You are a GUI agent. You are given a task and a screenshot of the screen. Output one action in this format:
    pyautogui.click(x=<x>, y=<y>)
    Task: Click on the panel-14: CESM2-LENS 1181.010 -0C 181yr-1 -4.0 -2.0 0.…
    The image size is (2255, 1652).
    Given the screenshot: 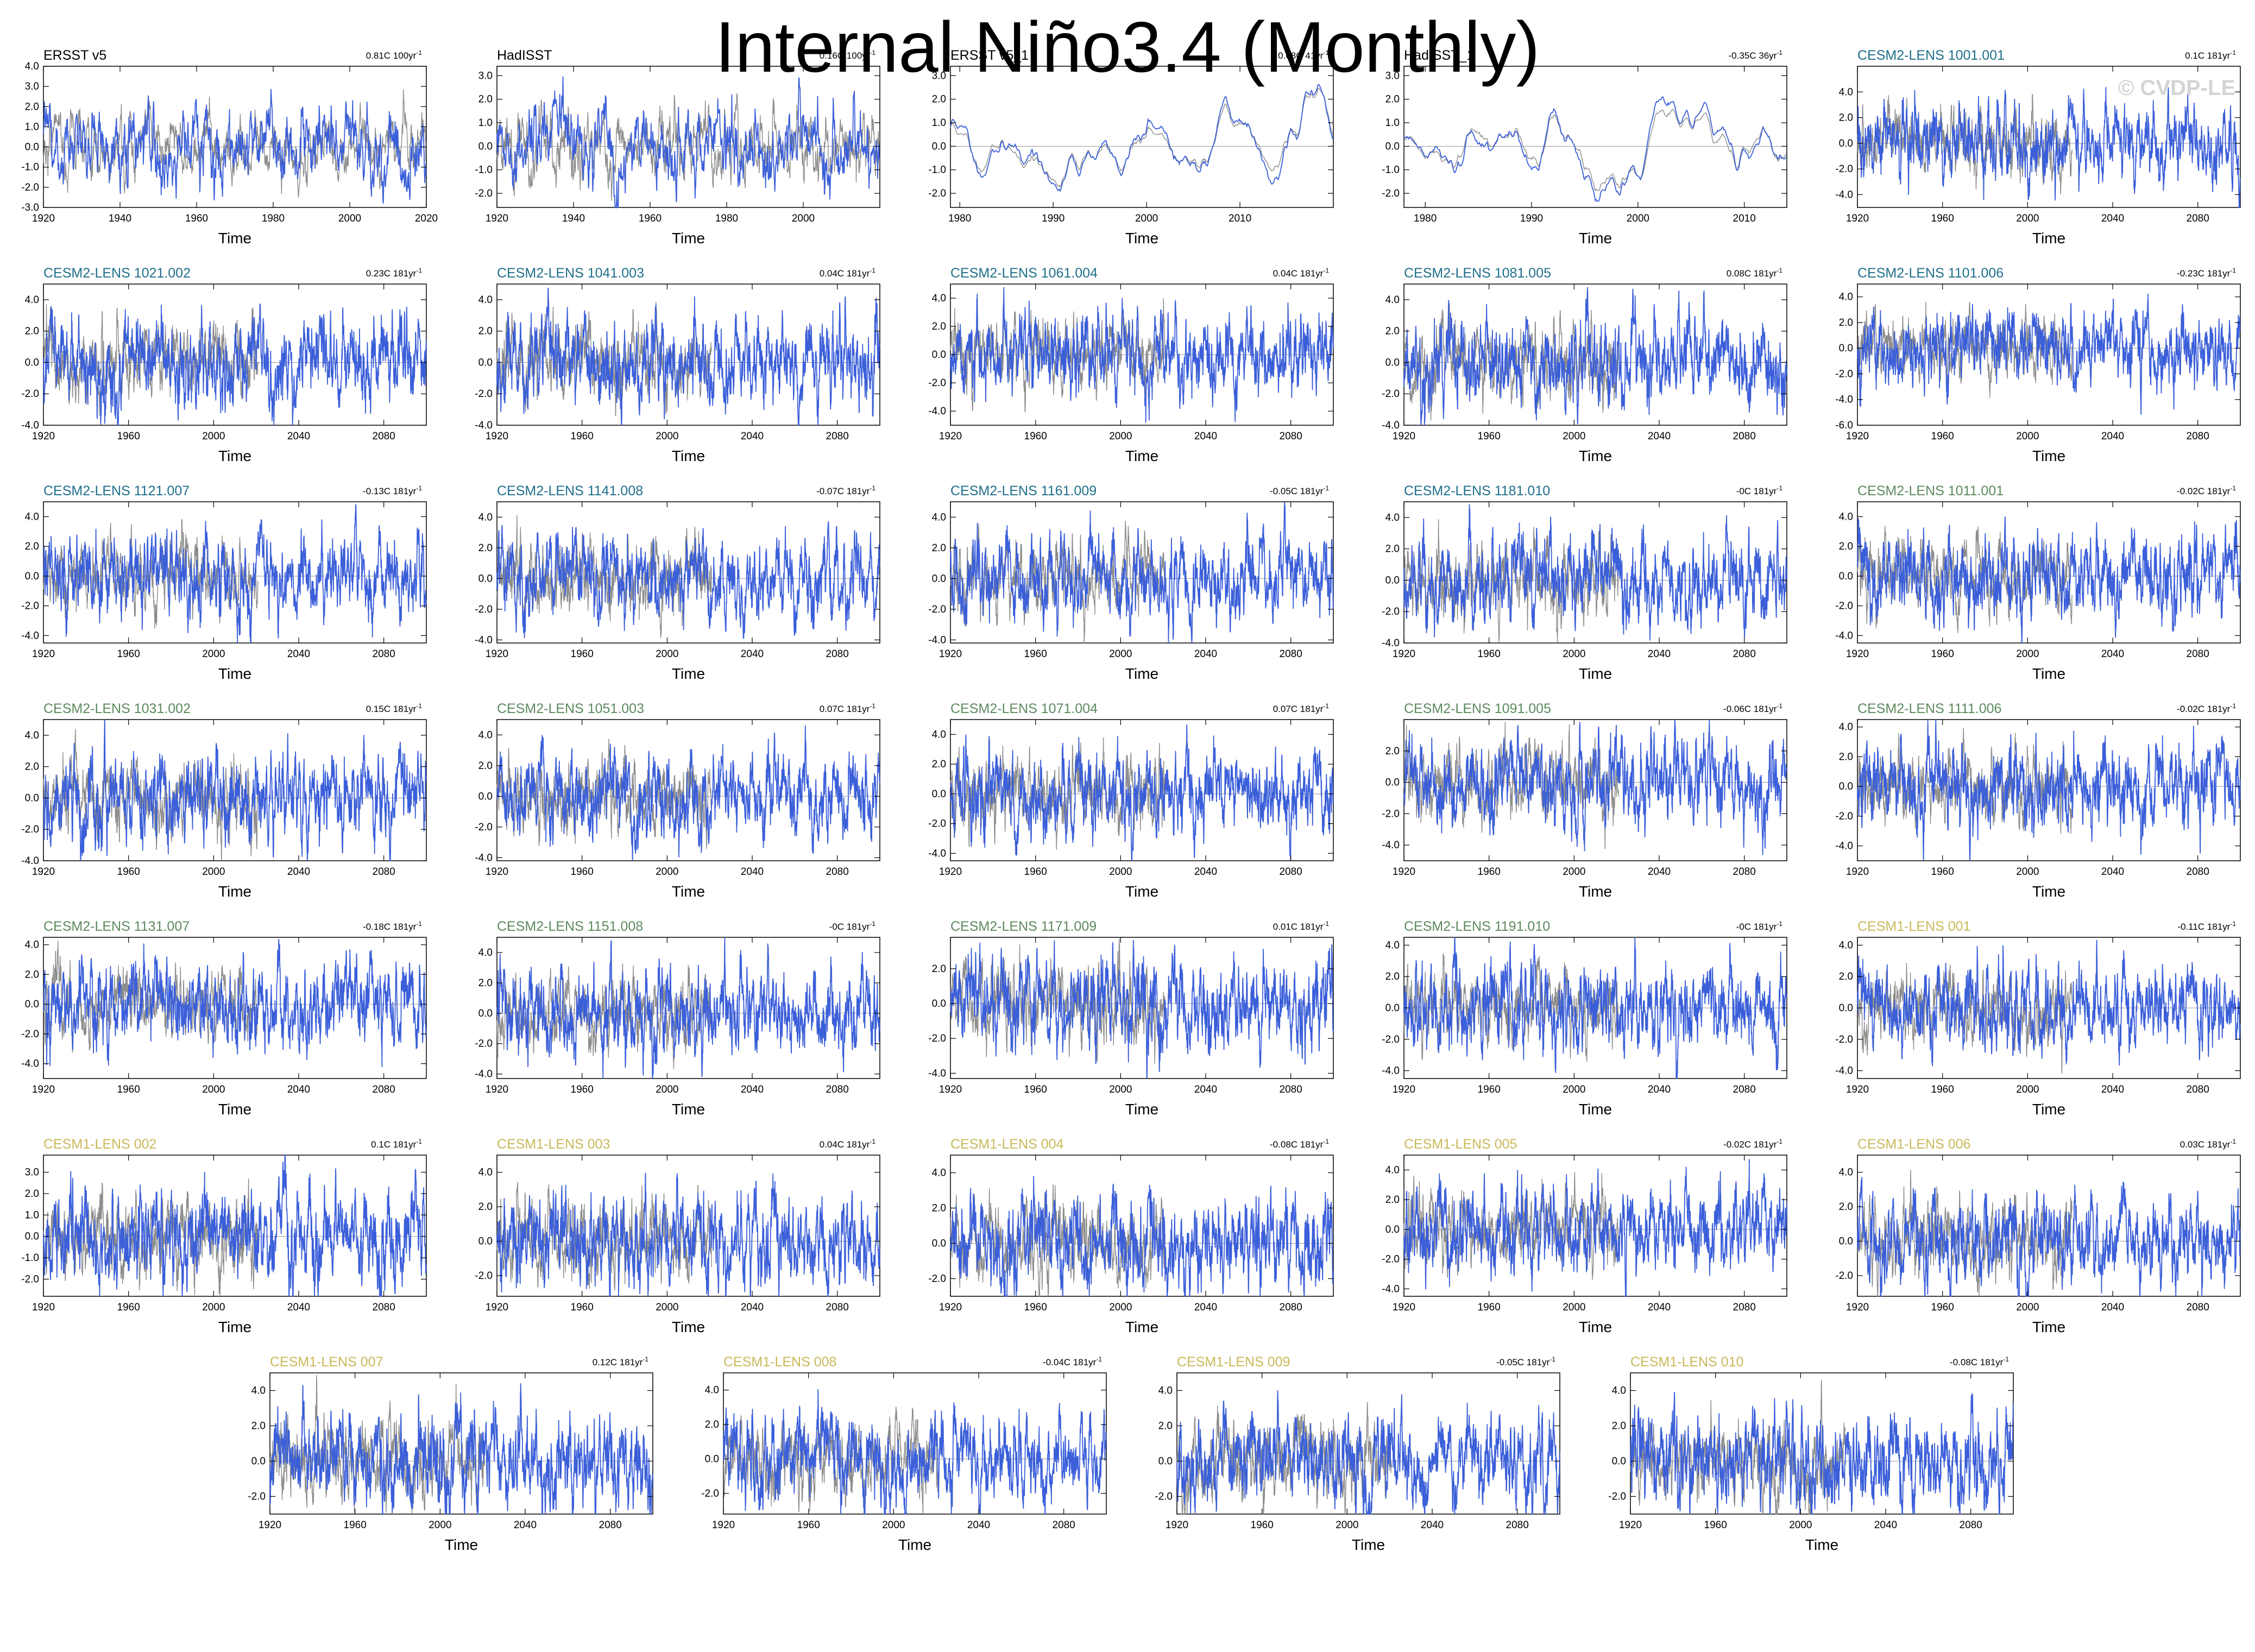 What is the action you would take?
    pyautogui.click(x=1585, y=583)
    